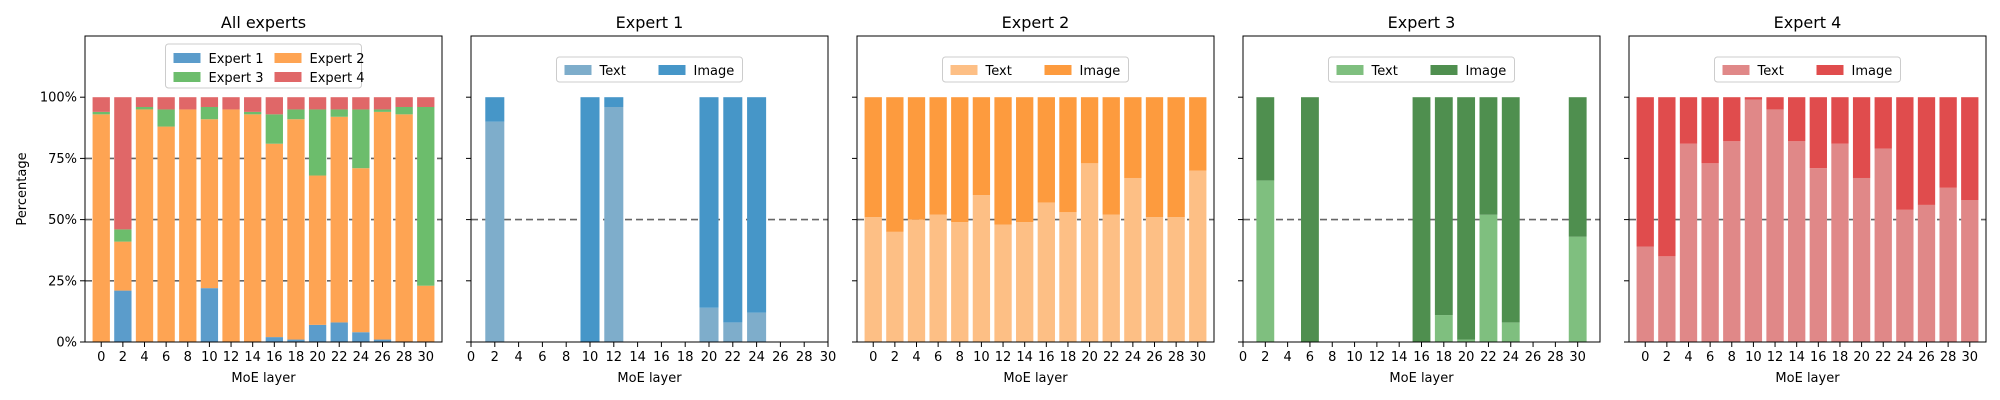 Image resolution: width=2000 pixels, height=400 pixels. Describe the element at coordinates (1068, 357) in the screenshot. I see `x-tick-label: 18` at that location.